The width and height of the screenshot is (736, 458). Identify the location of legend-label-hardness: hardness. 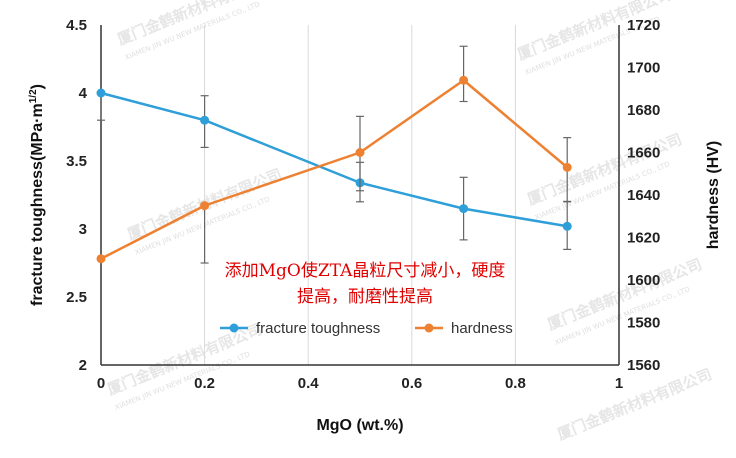
(482, 328).